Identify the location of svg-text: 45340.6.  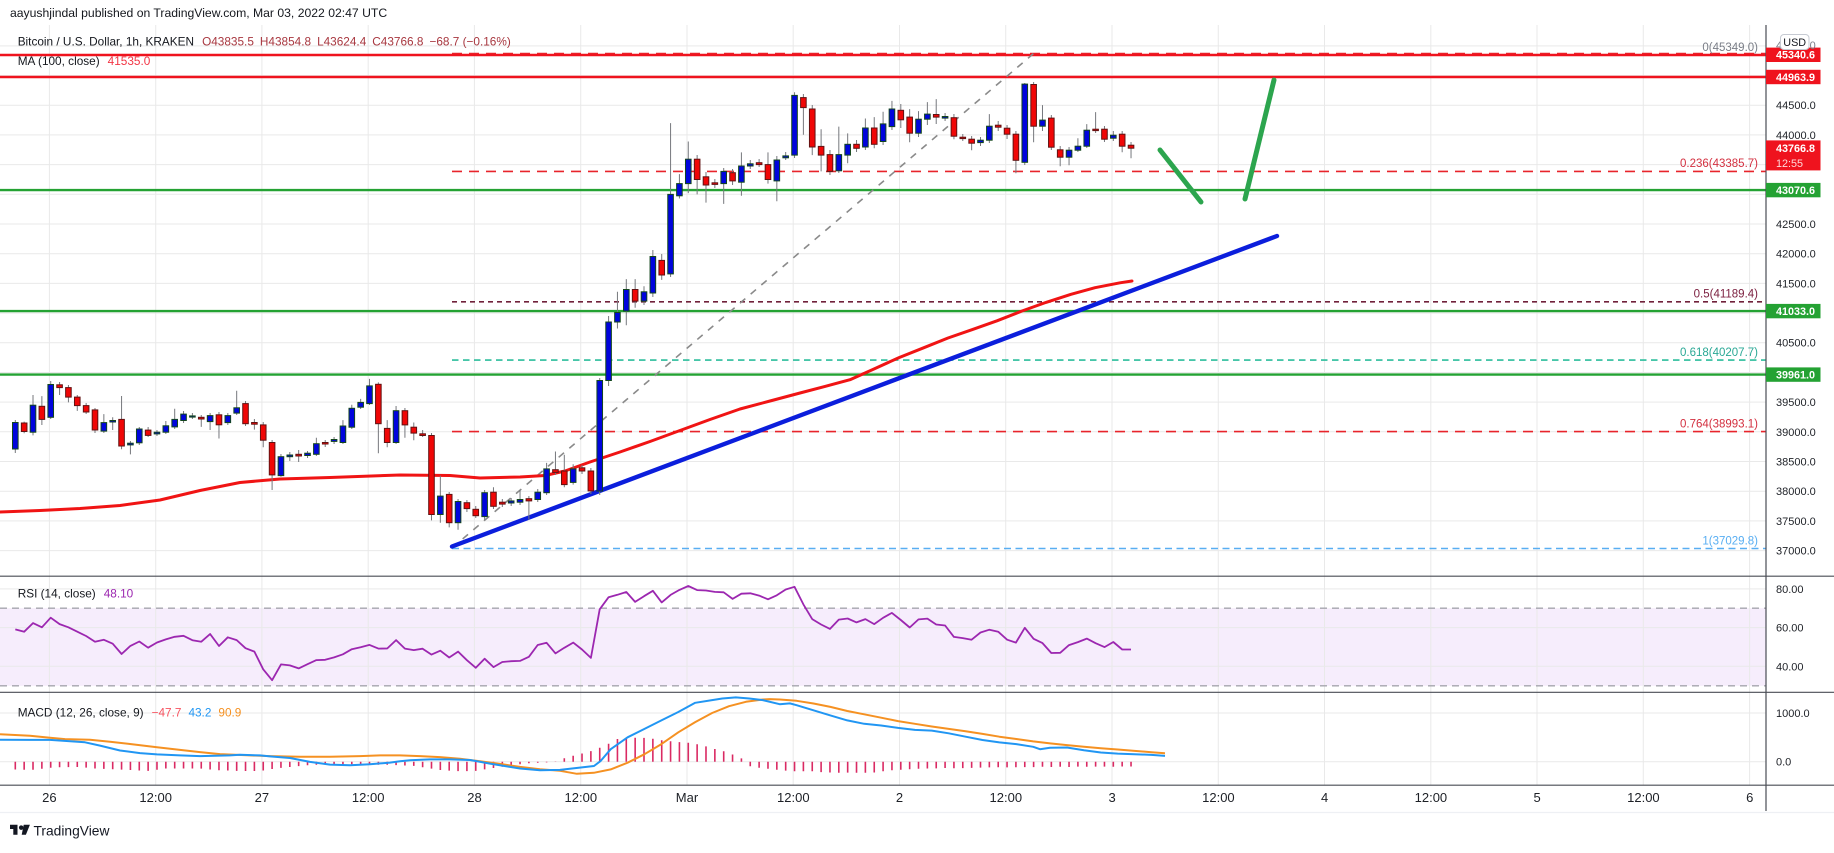
(1795, 56).